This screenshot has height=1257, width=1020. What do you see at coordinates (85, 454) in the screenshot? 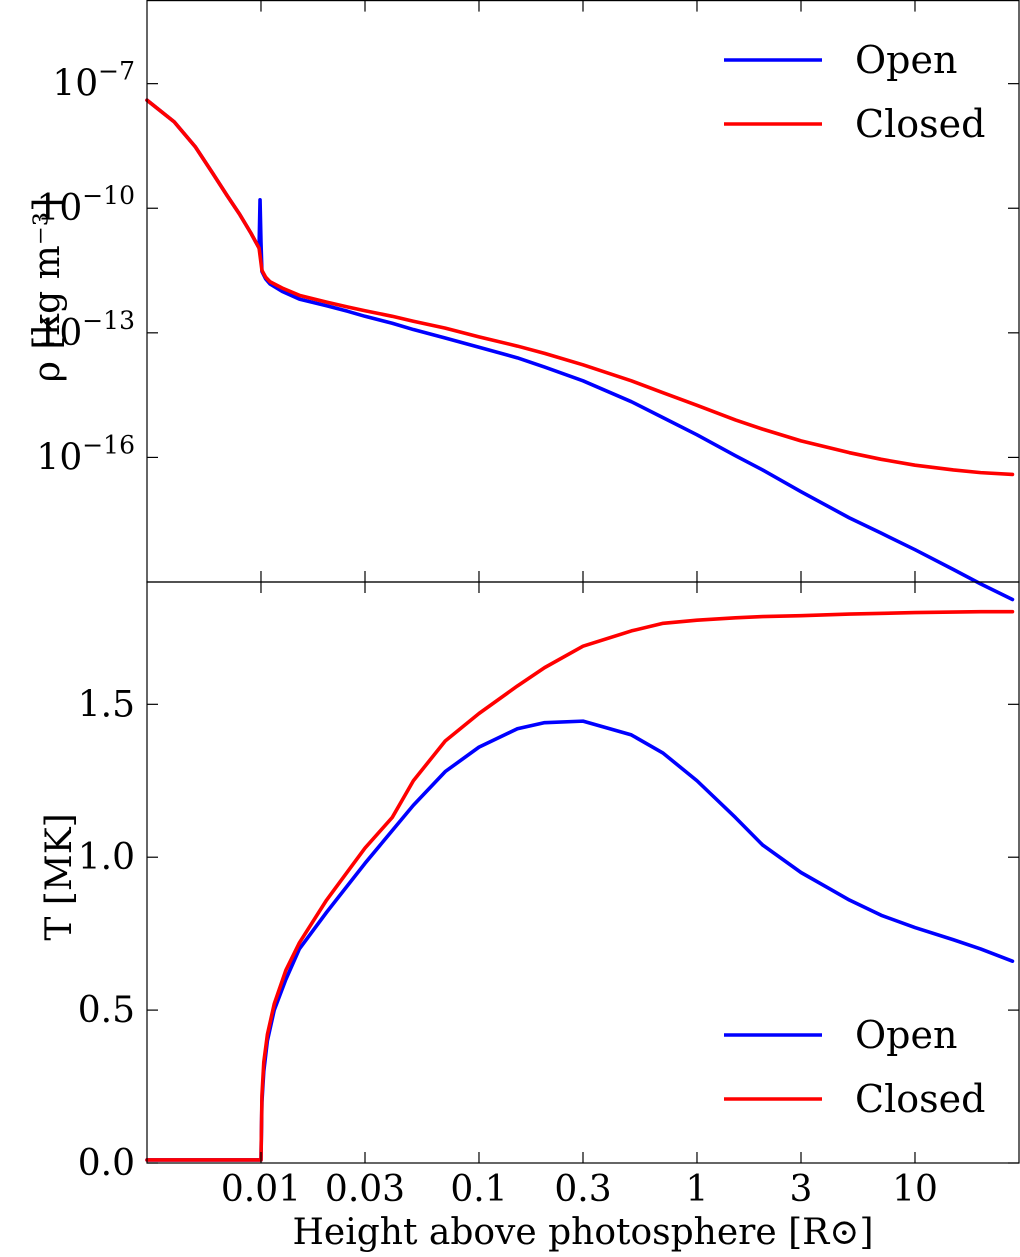
I see `top-y-tick-label: 10−16` at bounding box center [85, 454].